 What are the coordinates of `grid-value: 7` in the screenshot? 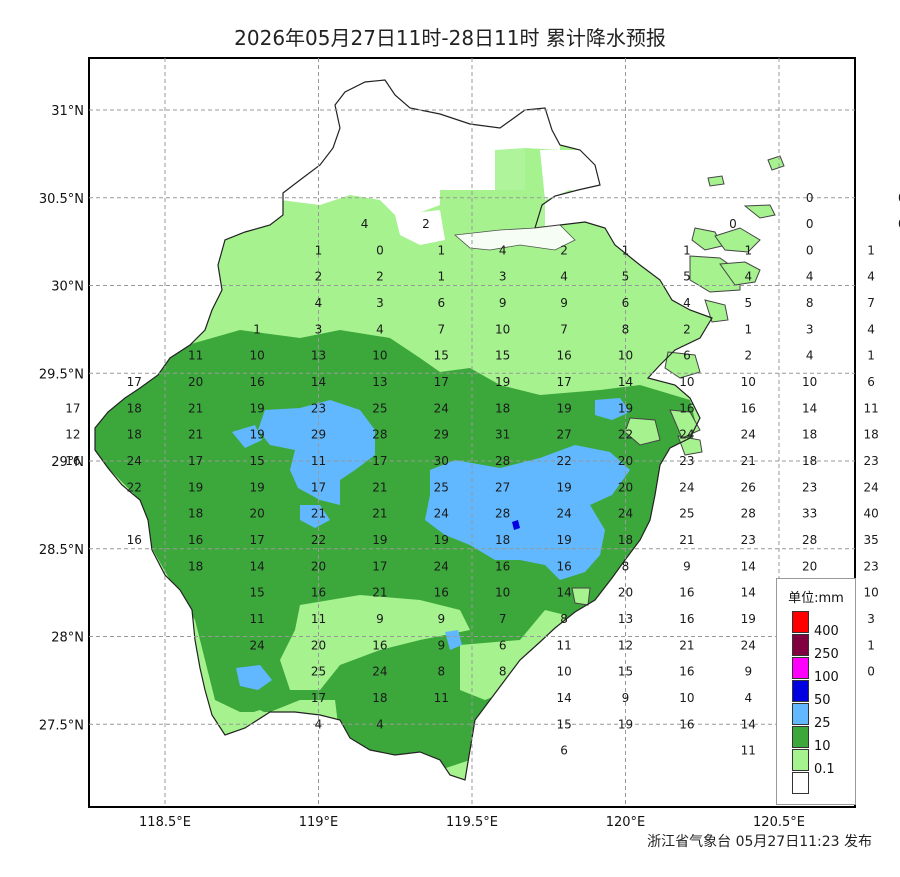 It's located at (564, 329).